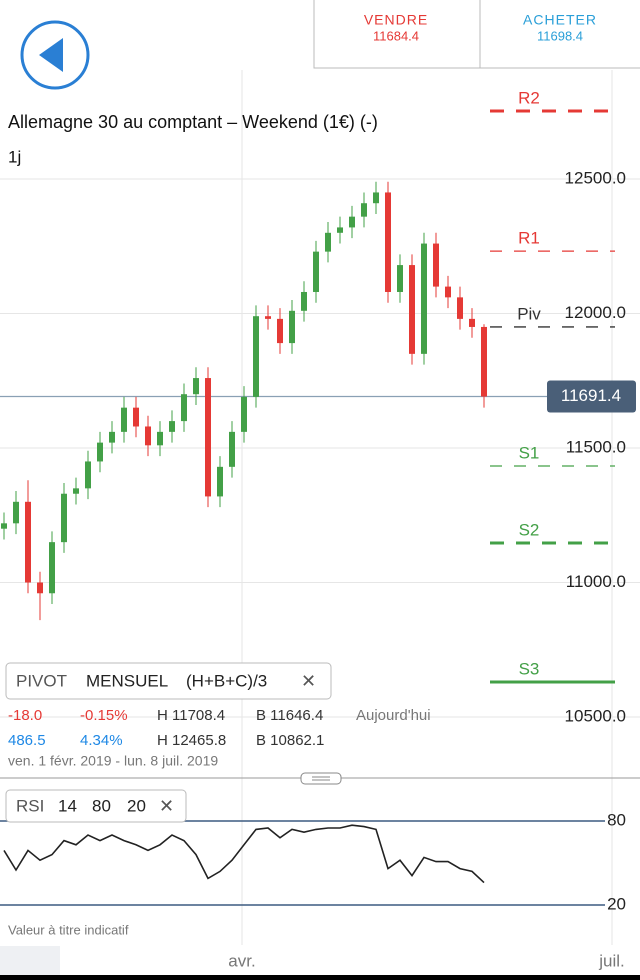 This screenshot has height=980, width=640. Describe the element at coordinates (529, 97) in the screenshot. I see `pivot-label: R2` at that location.